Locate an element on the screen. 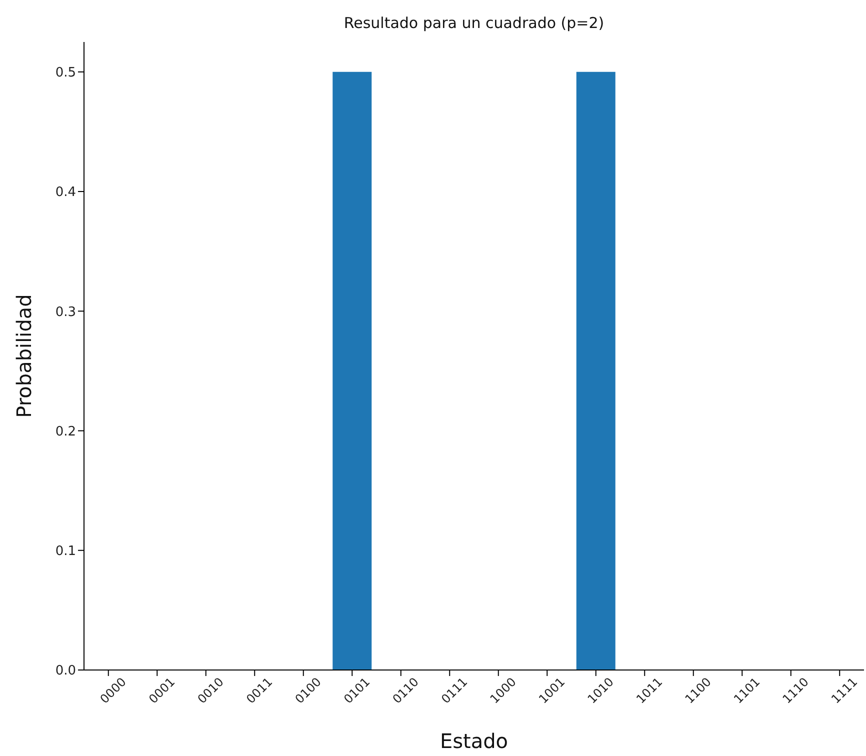 The image size is (866, 756). y-tick-label: 0.1 is located at coordinates (65, 551).